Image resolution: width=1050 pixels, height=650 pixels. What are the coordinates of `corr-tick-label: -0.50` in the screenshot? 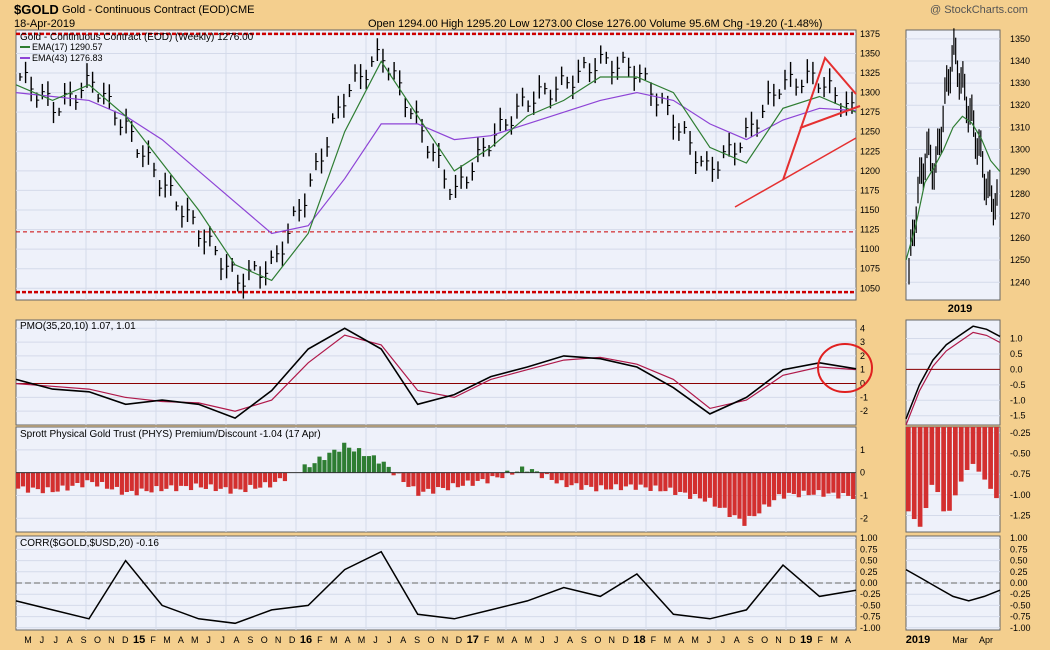 It's located at (870, 605).